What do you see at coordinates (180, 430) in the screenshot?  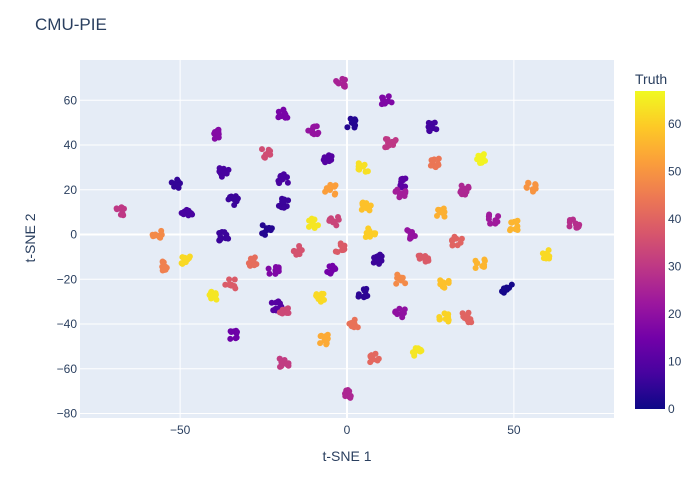 I see `x-tick-label: −50` at bounding box center [180, 430].